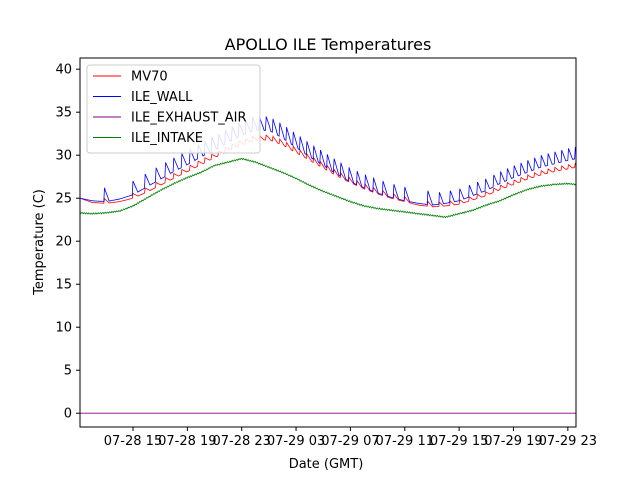 Image resolution: width=640 pixels, height=480 pixels. I want to click on y-tick-label: 10, so click(63, 328).